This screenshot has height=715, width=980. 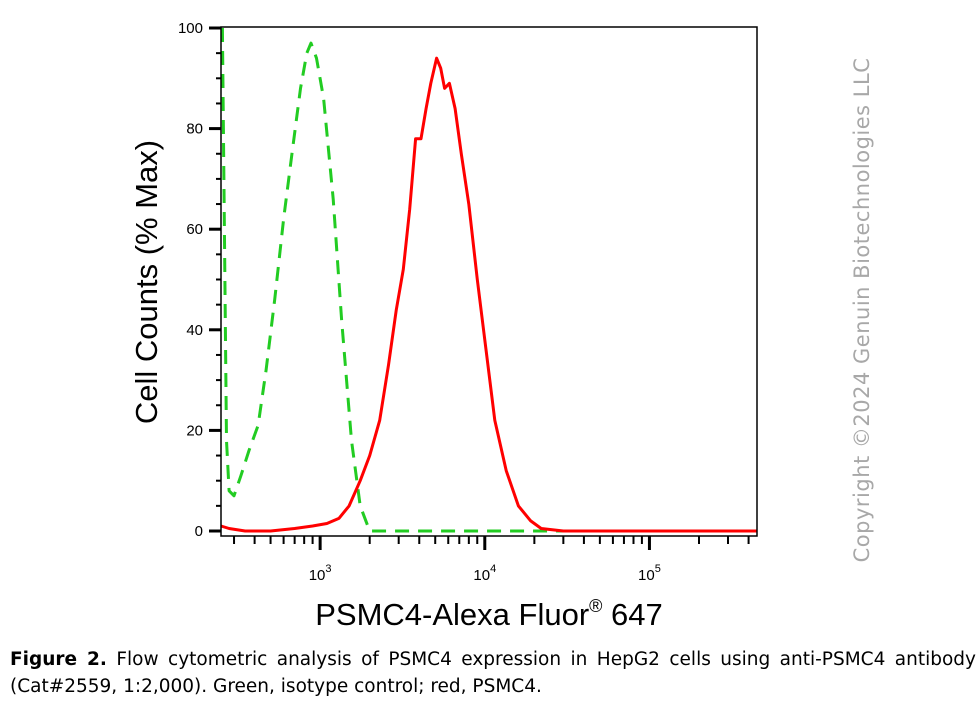 I want to click on y-tick-label: 100, so click(x=190, y=28).